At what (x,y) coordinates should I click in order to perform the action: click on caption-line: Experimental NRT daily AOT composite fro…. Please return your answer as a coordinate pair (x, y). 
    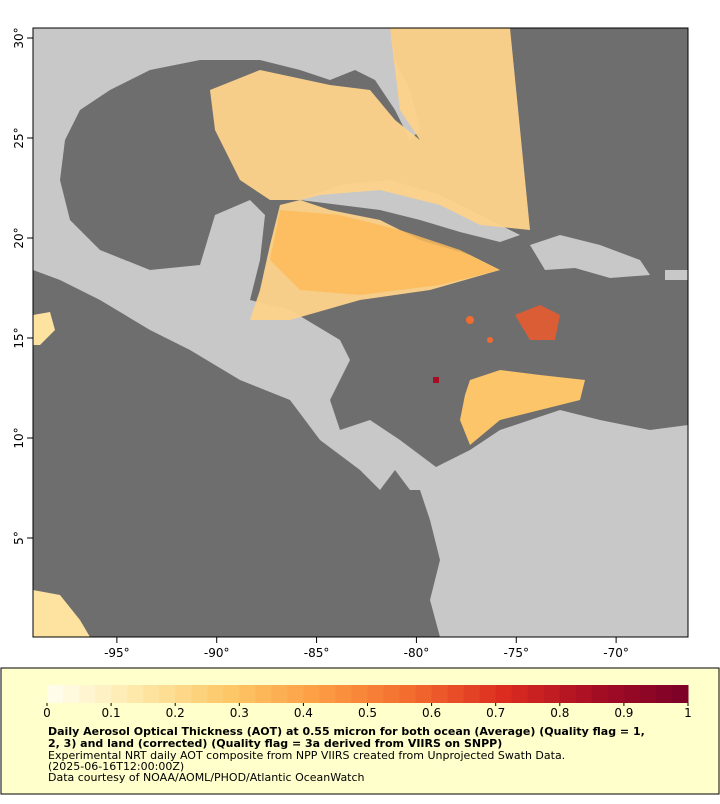
    Looking at the image, I should click on (306, 755).